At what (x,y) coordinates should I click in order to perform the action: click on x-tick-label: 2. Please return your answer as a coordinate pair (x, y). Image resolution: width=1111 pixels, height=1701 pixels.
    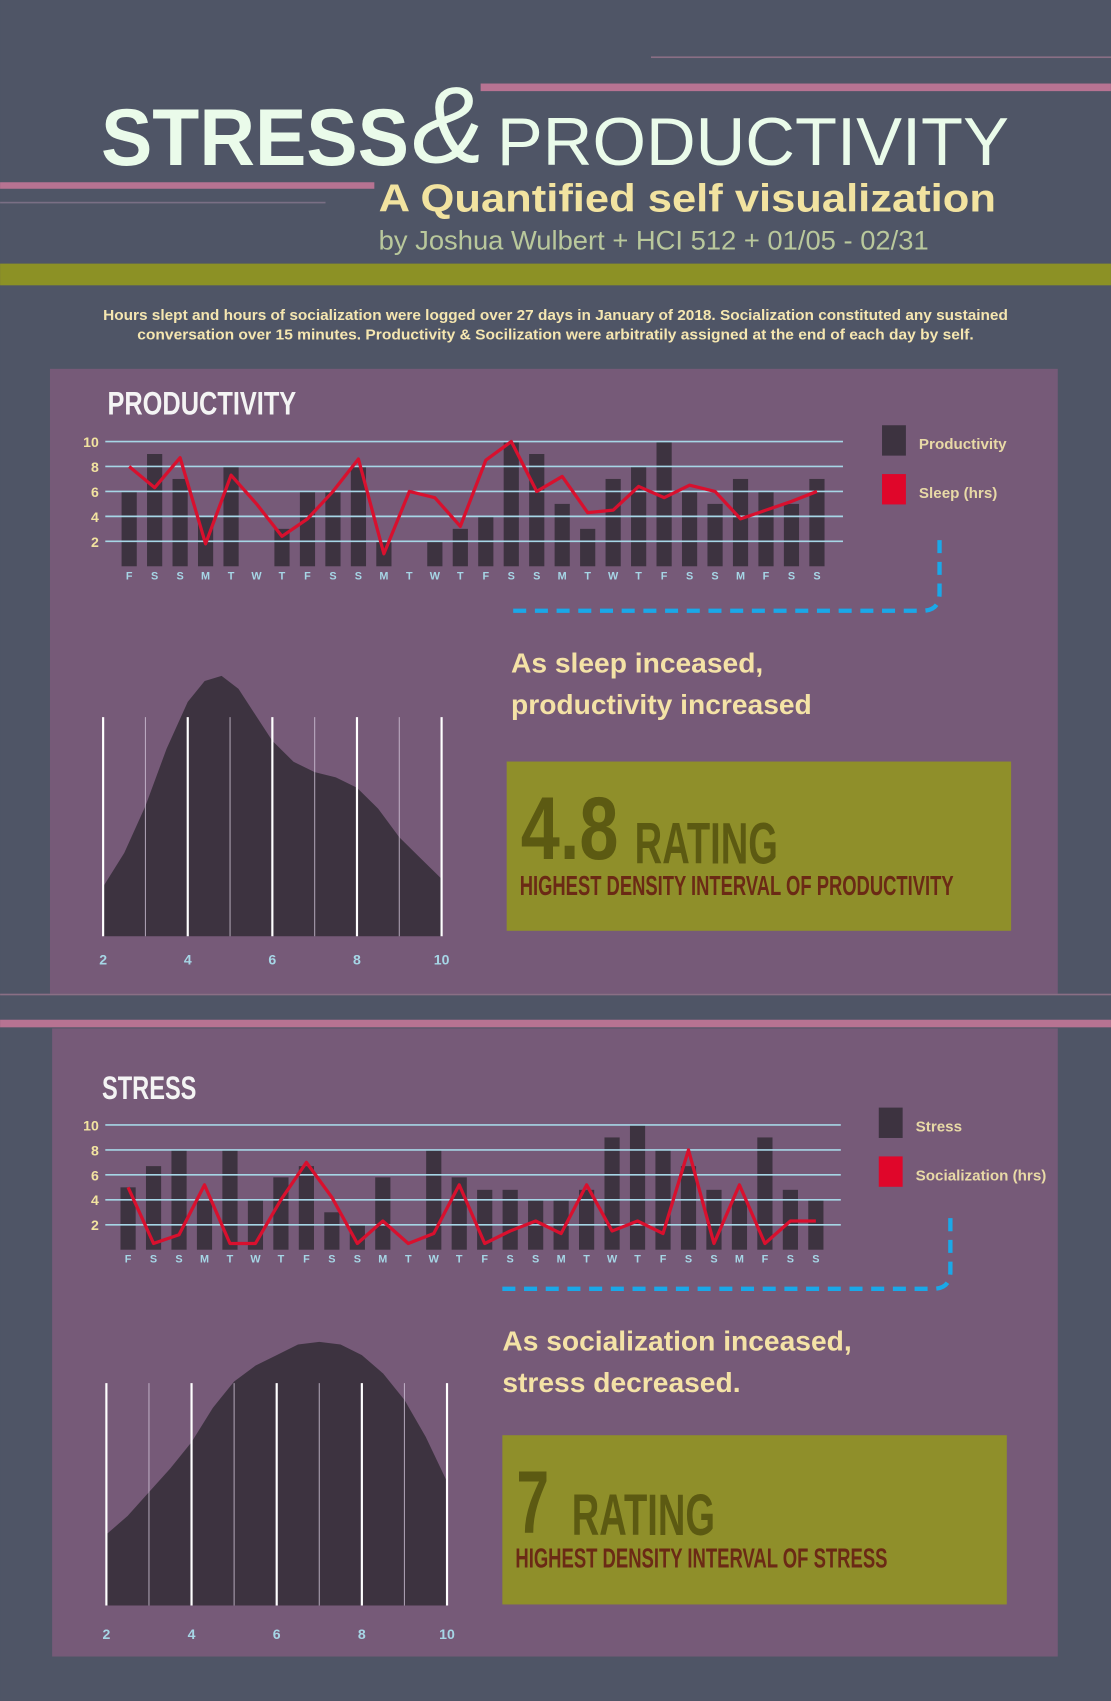
    Looking at the image, I should click on (106, 1634).